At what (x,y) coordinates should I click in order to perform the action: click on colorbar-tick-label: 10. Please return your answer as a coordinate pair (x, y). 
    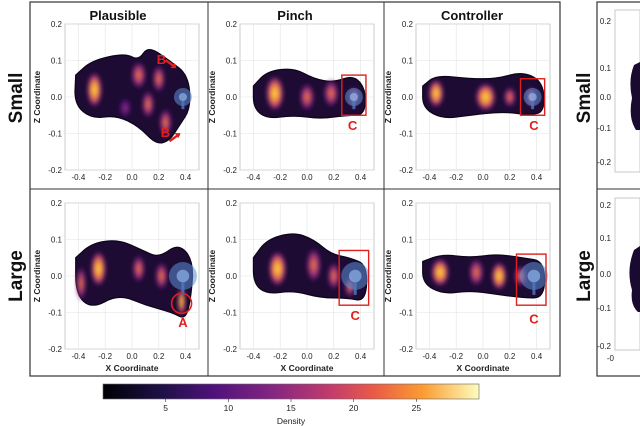
    Looking at the image, I should click on (229, 408).